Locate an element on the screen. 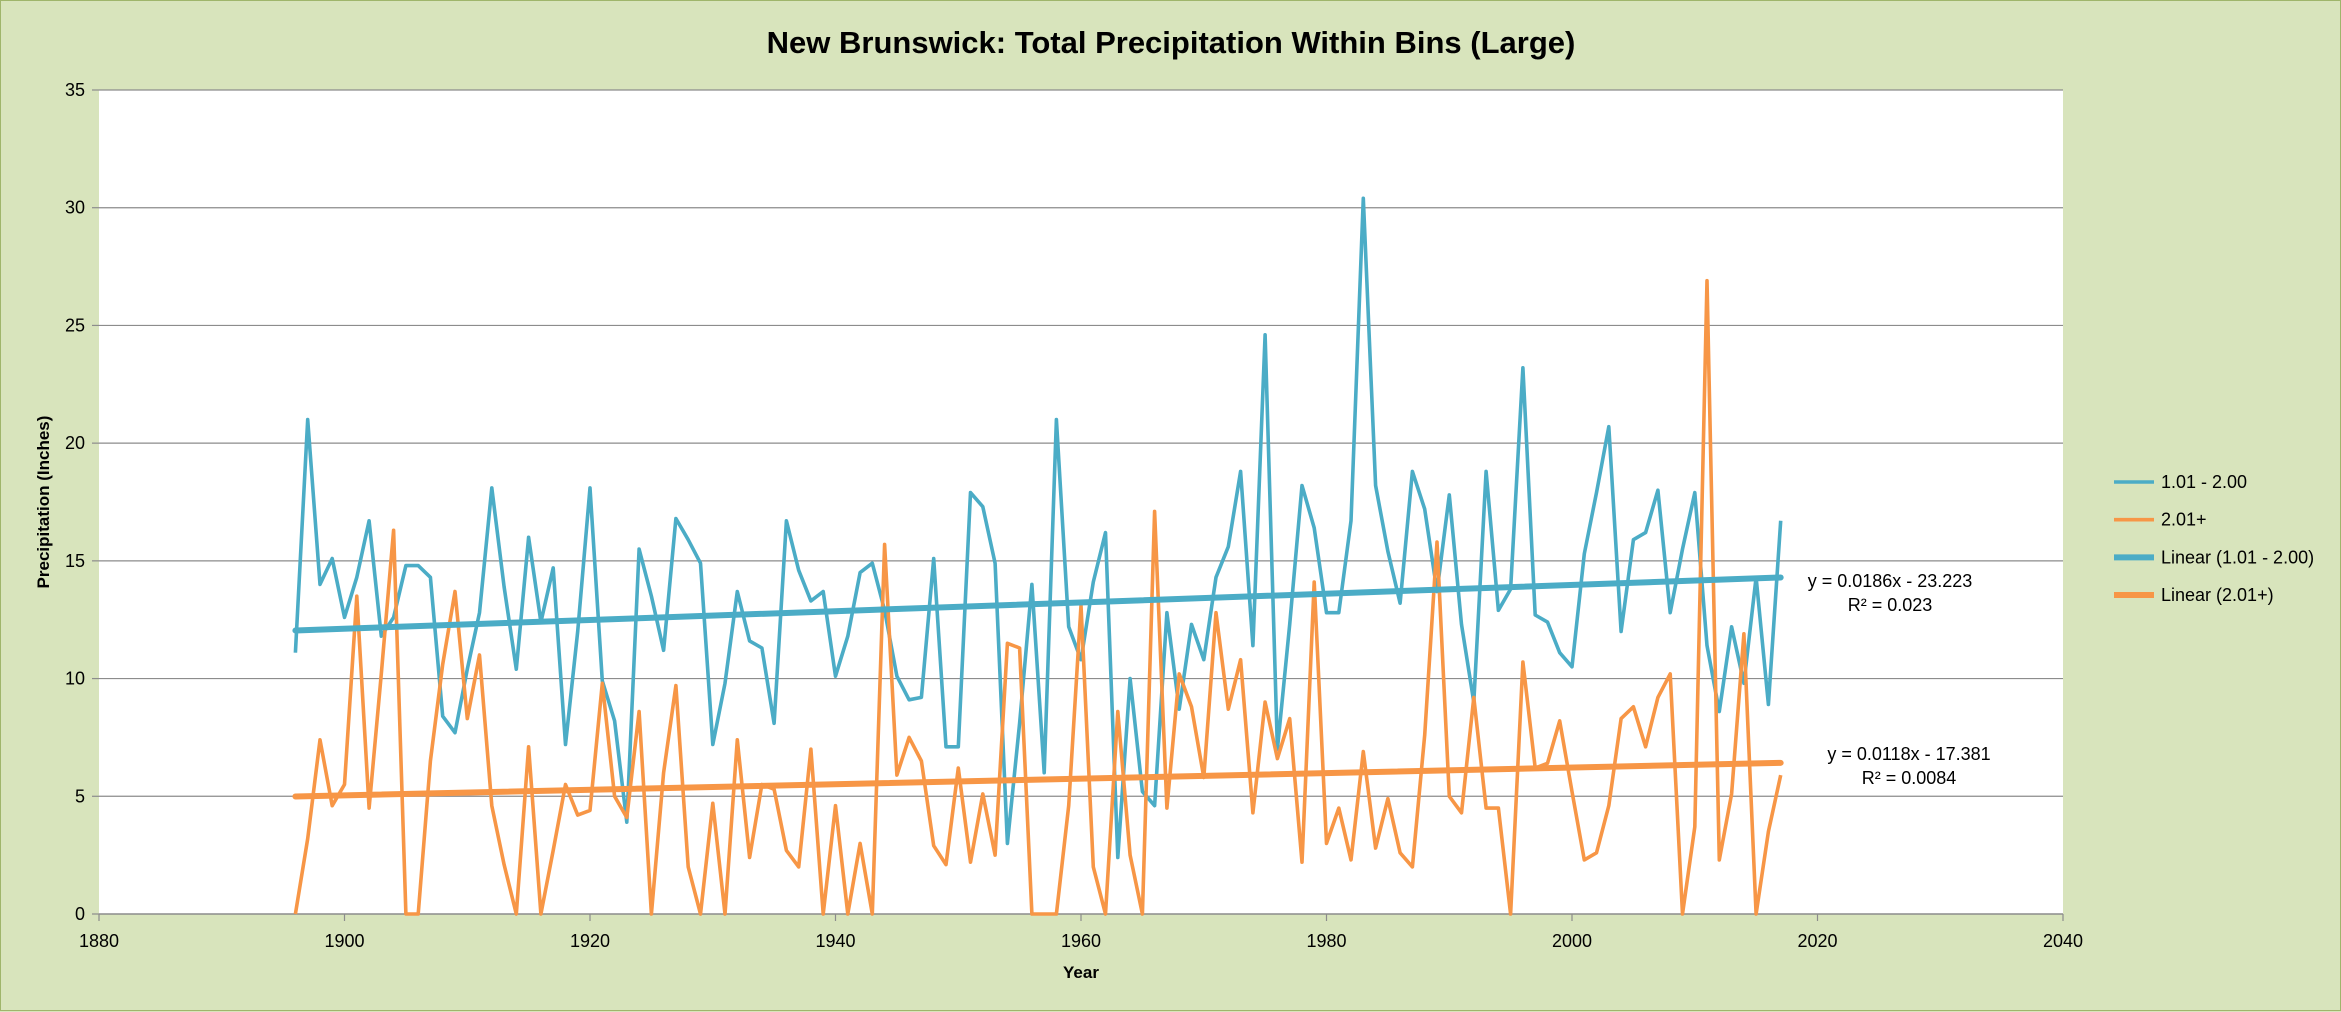  x-axis-label: Year is located at coordinates (1081, 972).